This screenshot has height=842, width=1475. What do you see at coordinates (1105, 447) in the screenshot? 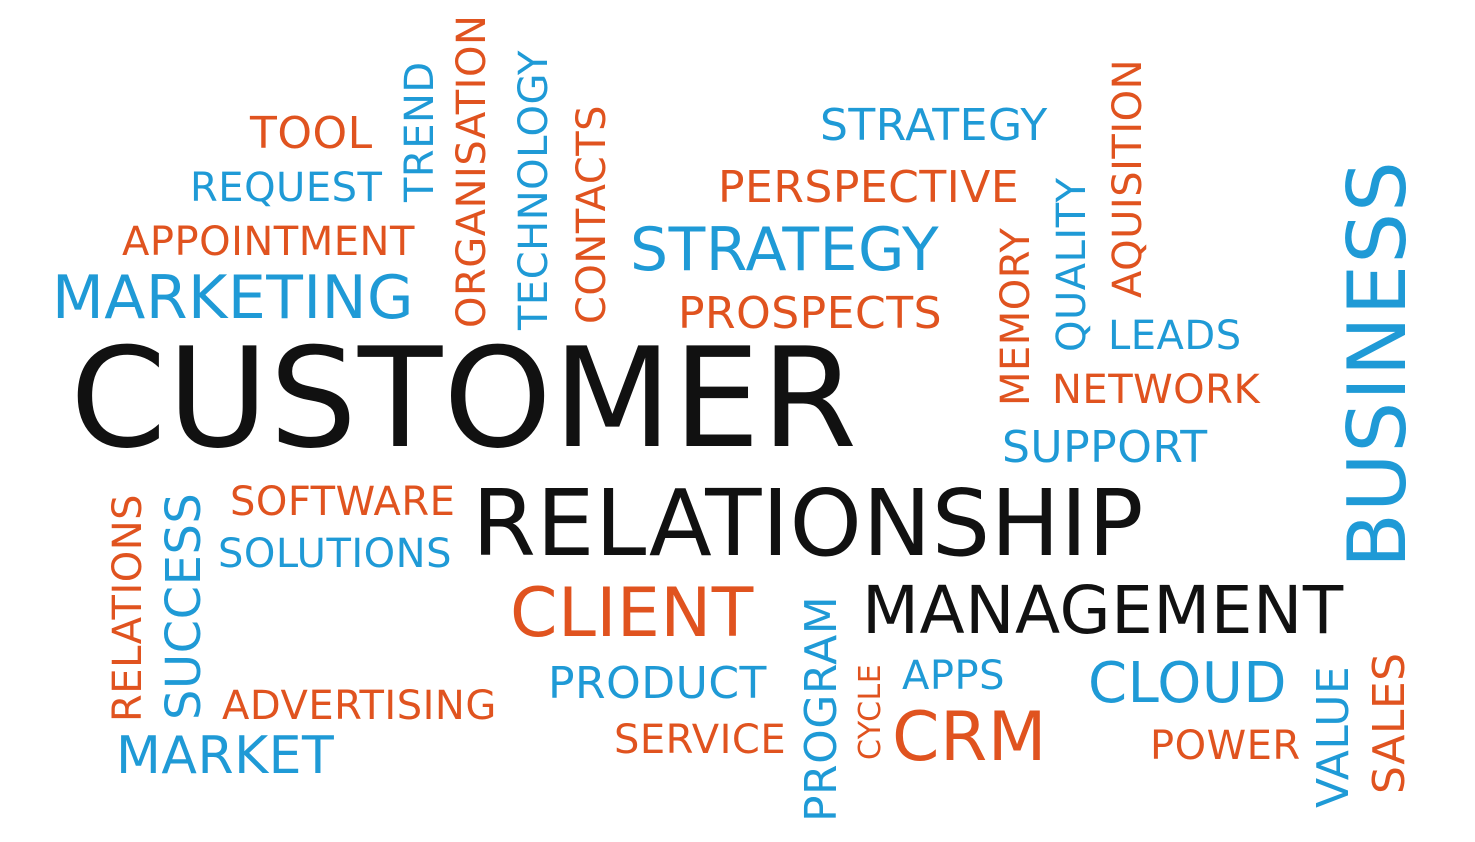
I see `word-support: SUPPORT` at bounding box center [1105, 447].